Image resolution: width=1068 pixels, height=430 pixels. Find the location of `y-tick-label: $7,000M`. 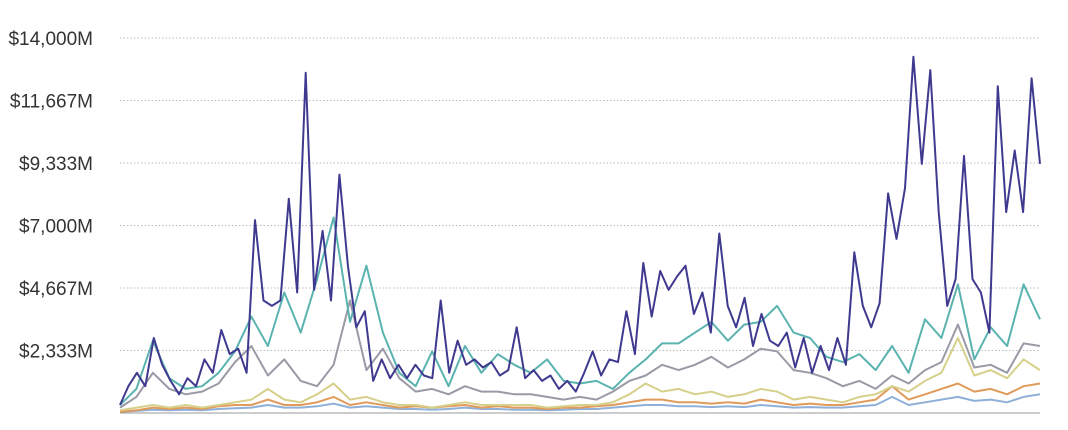

y-tick-label: $7,000M is located at coordinates (56, 227).